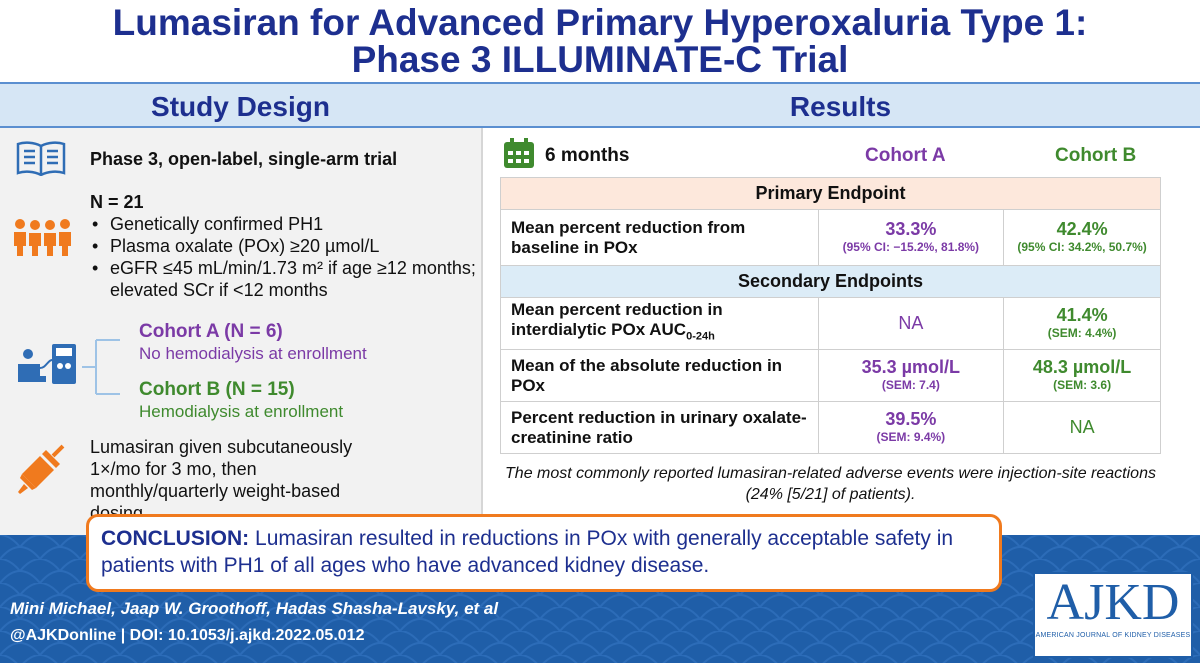 This screenshot has height=663, width=1200. Describe the element at coordinates (47, 364) in the screenshot. I see `dialysis-patient-icon` at that location.